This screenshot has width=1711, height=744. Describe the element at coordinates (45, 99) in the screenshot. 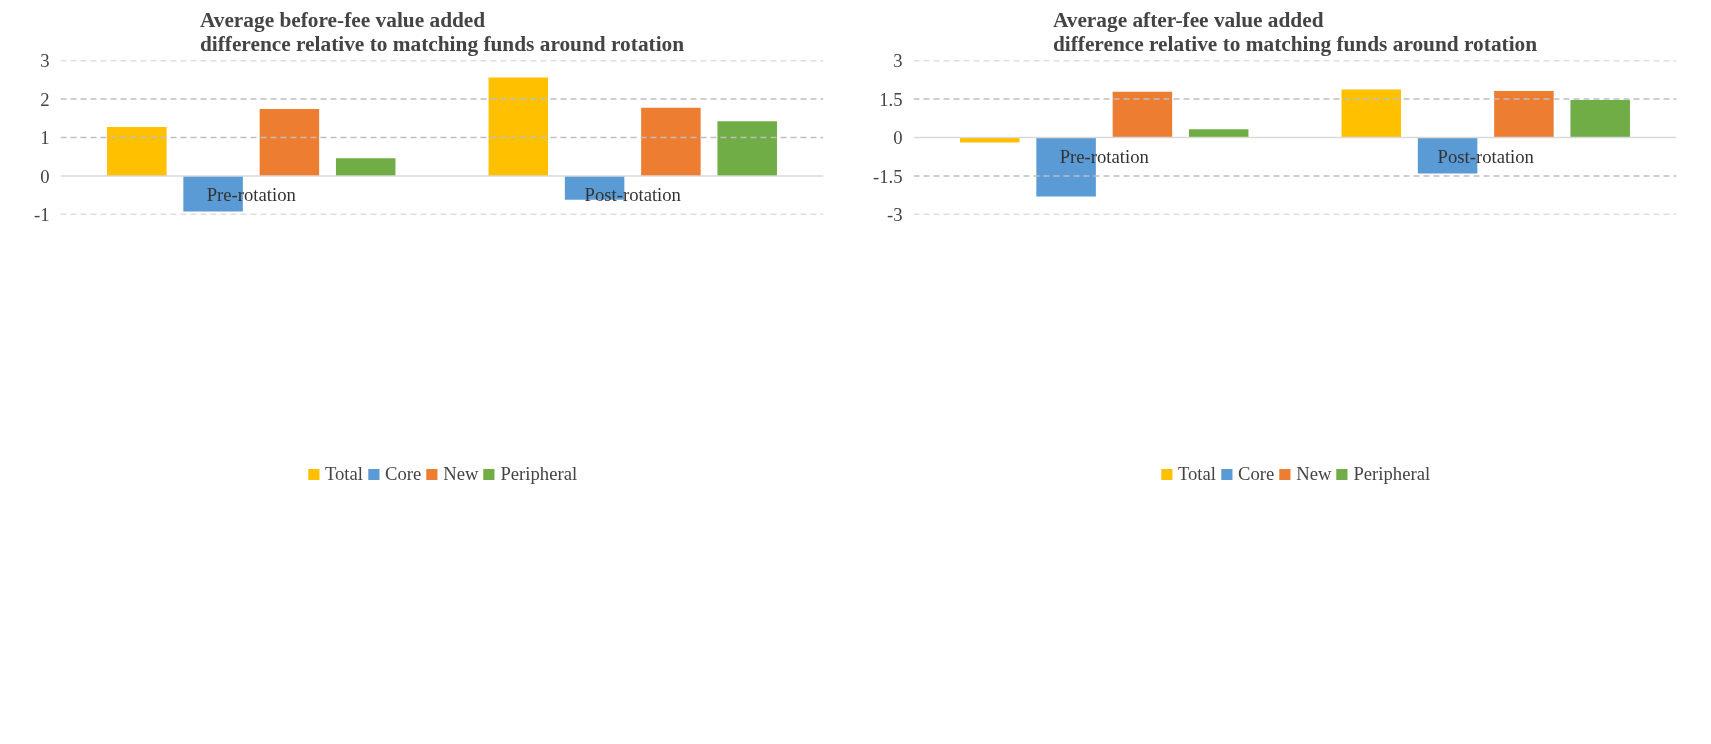

I see `y-tick-label: 2` at that location.